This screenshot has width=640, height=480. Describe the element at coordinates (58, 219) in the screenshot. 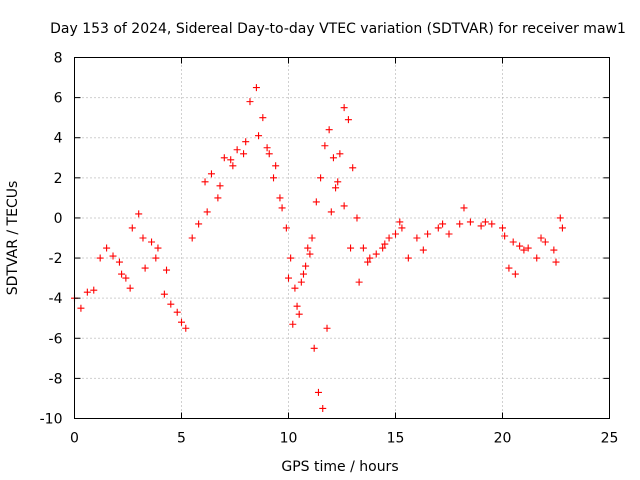

I see `y-tick-label: 0` at that location.